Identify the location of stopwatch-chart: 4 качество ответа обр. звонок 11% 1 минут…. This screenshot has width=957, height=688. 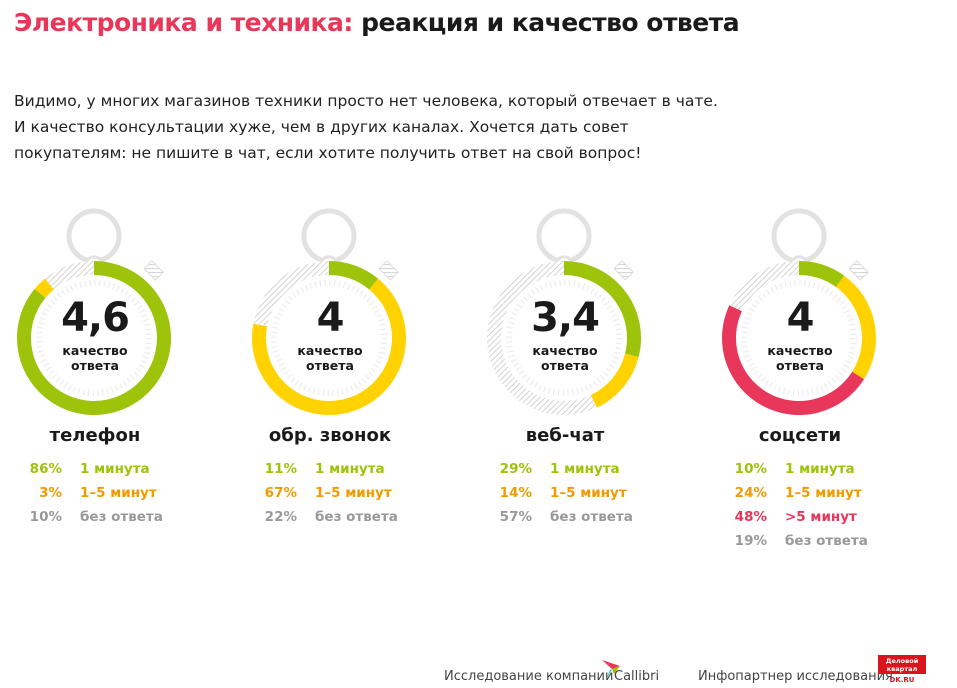
(352, 380).